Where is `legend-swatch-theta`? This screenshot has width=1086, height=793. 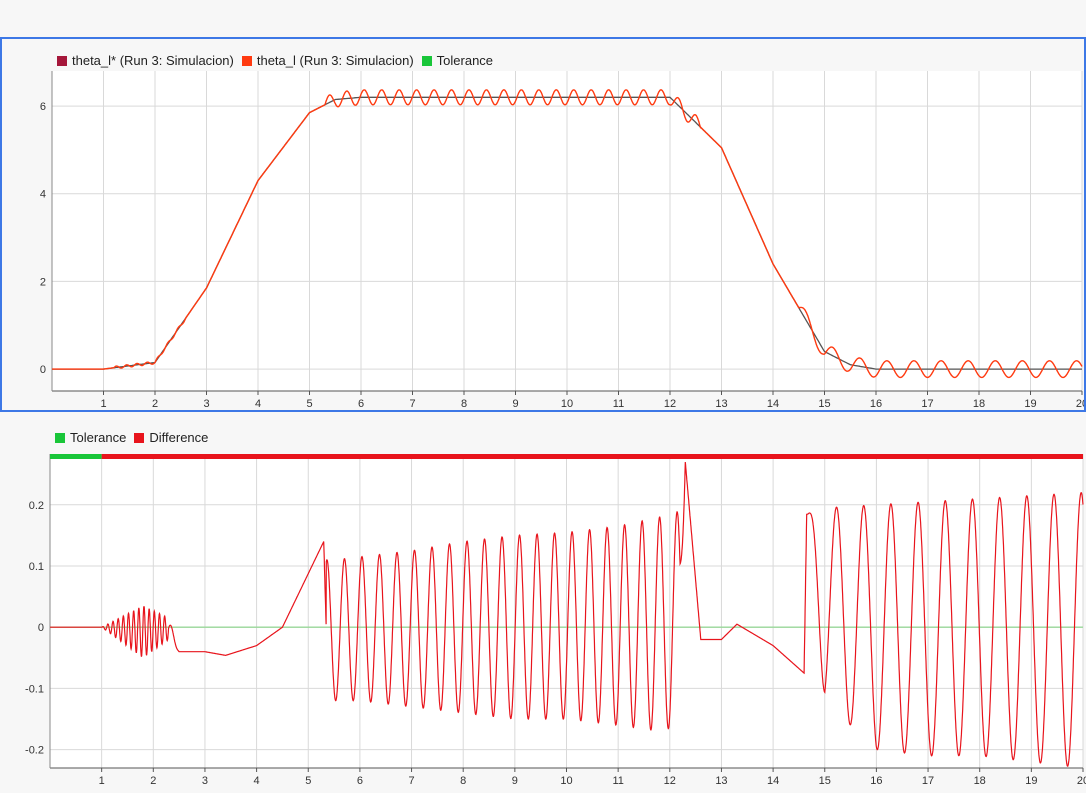 legend-swatch-theta is located at coordinates (246, 60).